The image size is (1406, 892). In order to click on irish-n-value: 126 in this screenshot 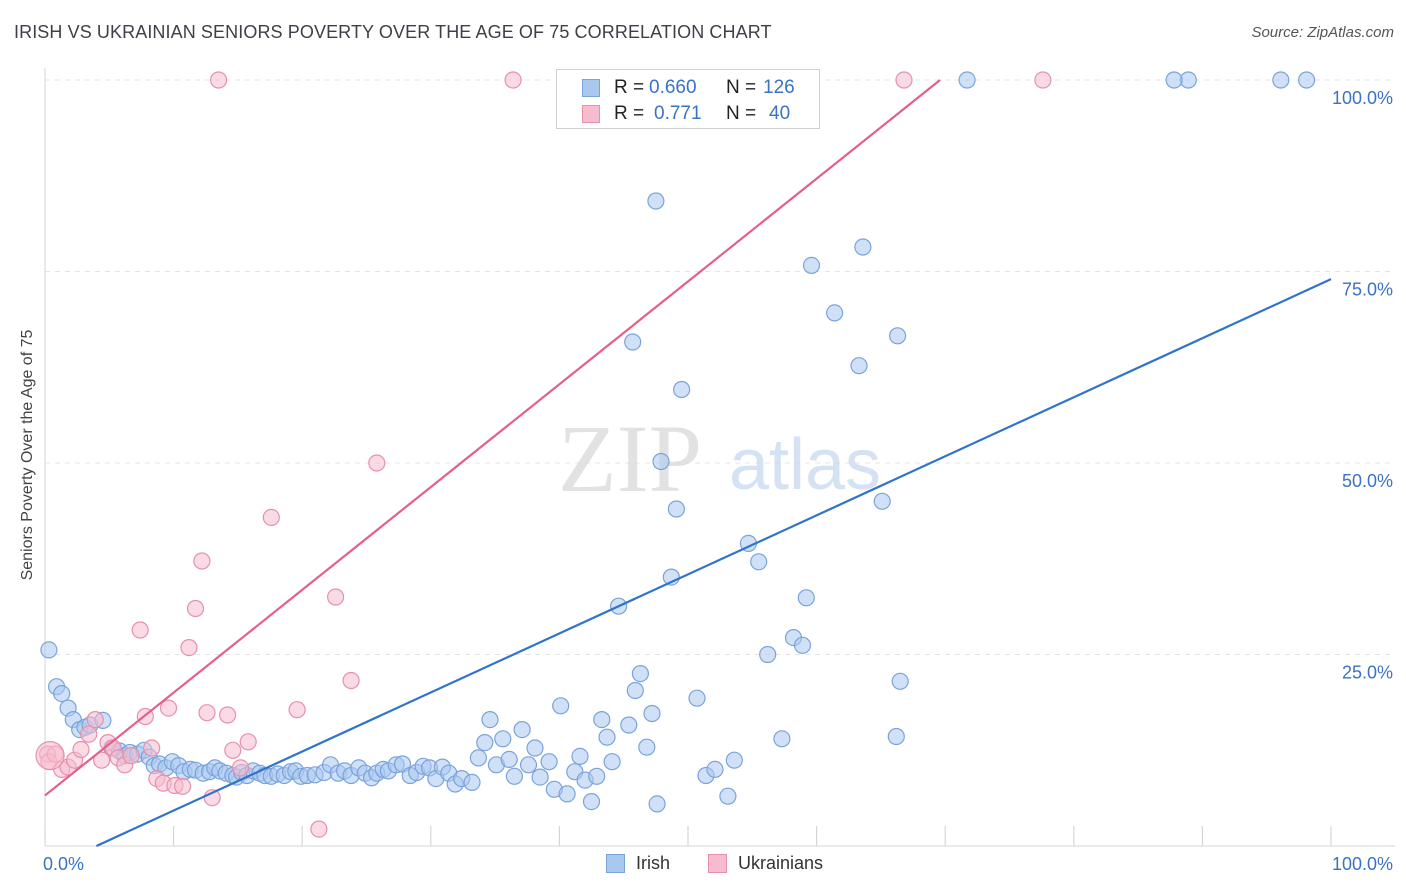, I will do `click(779, 87)`.